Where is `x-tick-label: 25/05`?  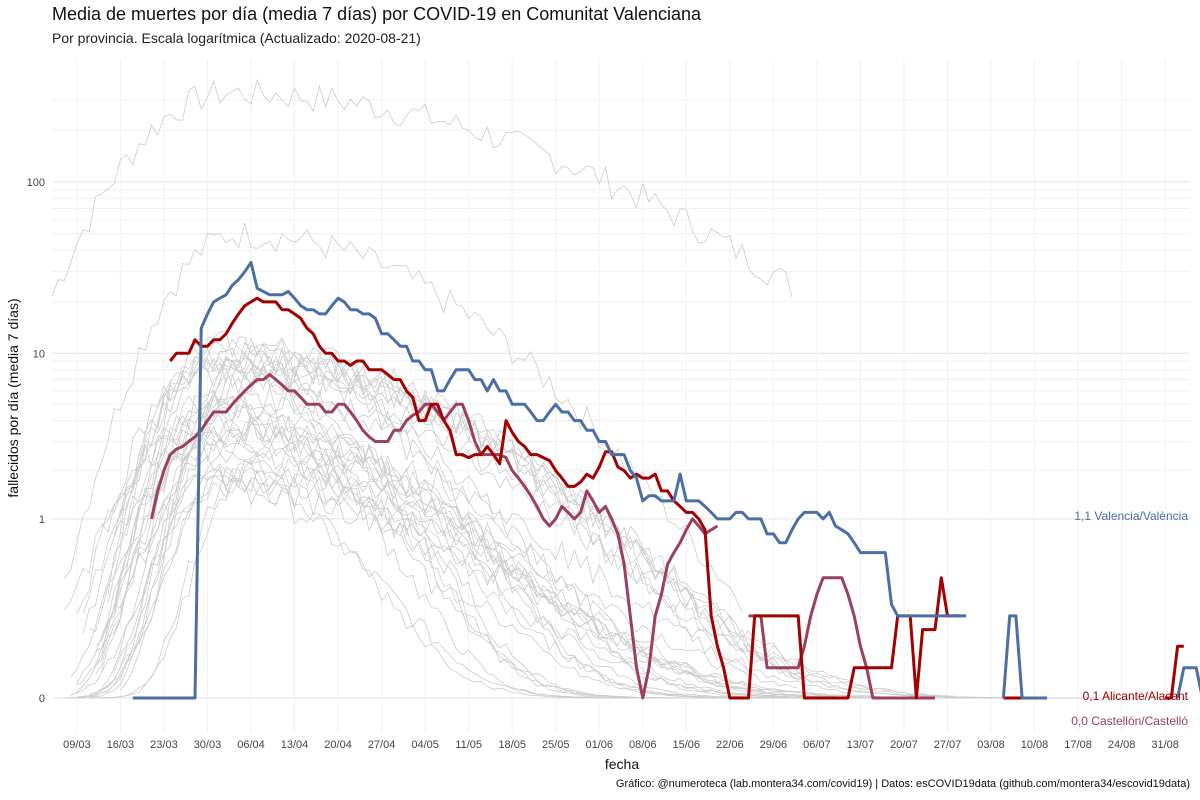
x-tick-label: 25/05 is located at coordinates (556, 745).